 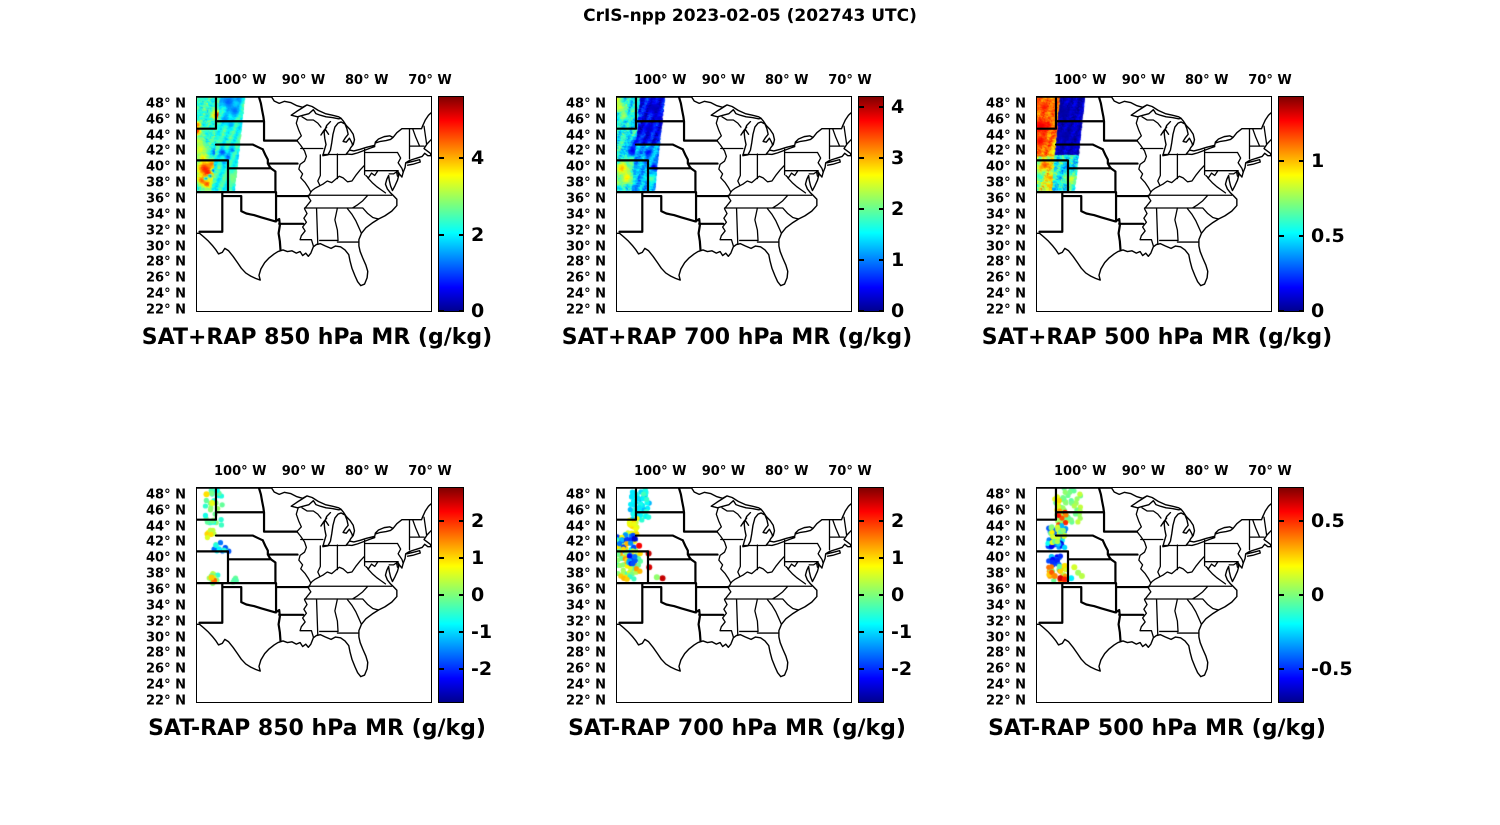 What do you see at coordinates (1157, 337) in the screenshot?
I see `panel-title: SAT+RAP 500 hPa MR (g/kg)` at bounding box center [1157, 337].